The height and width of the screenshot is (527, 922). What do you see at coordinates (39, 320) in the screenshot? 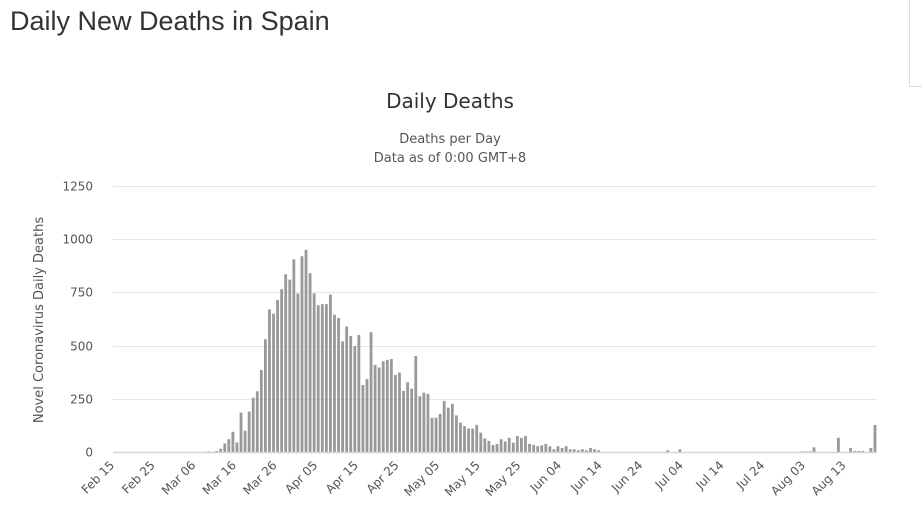
I see `y-axis-title: Novel Coronavirus Daily Deaths` at bounding box center [39, 320].